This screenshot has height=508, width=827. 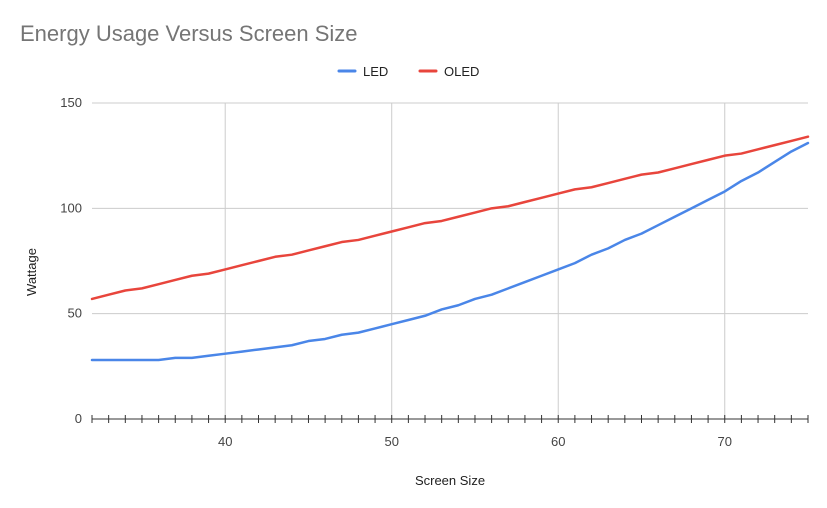 What do you see at coordinates (375, 71) in the screenshot?
I see `legend-label-led: LED` at bounding box center [375, 71].